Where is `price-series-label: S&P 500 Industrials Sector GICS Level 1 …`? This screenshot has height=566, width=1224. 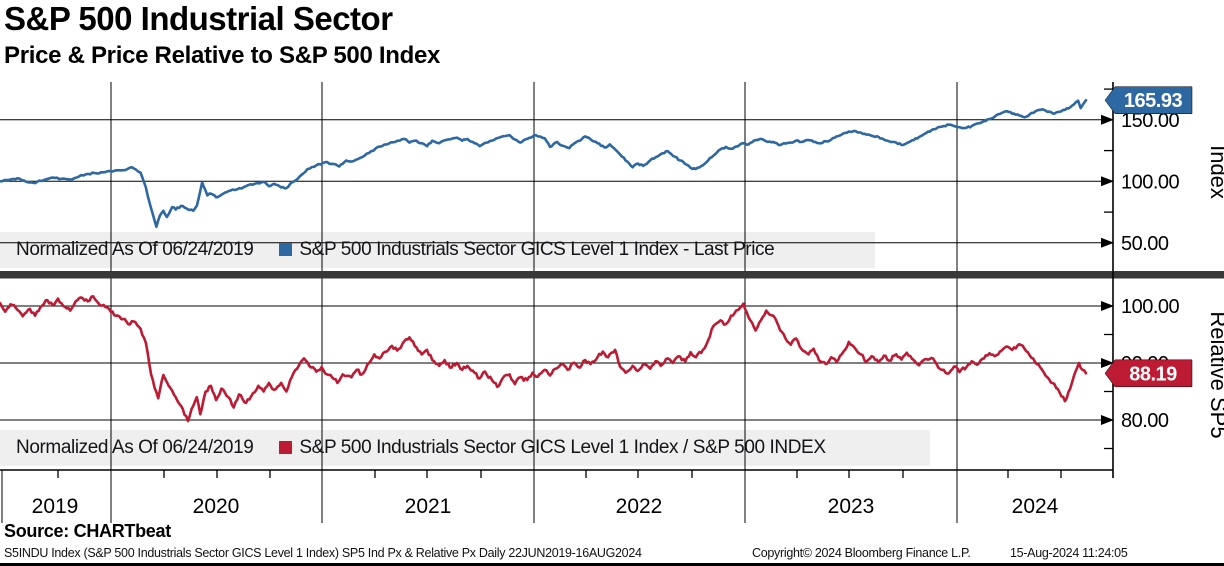 price-series-label: S&P 500 Industrials Sector GICS Level 1 … is located at coordinates (537, 249).